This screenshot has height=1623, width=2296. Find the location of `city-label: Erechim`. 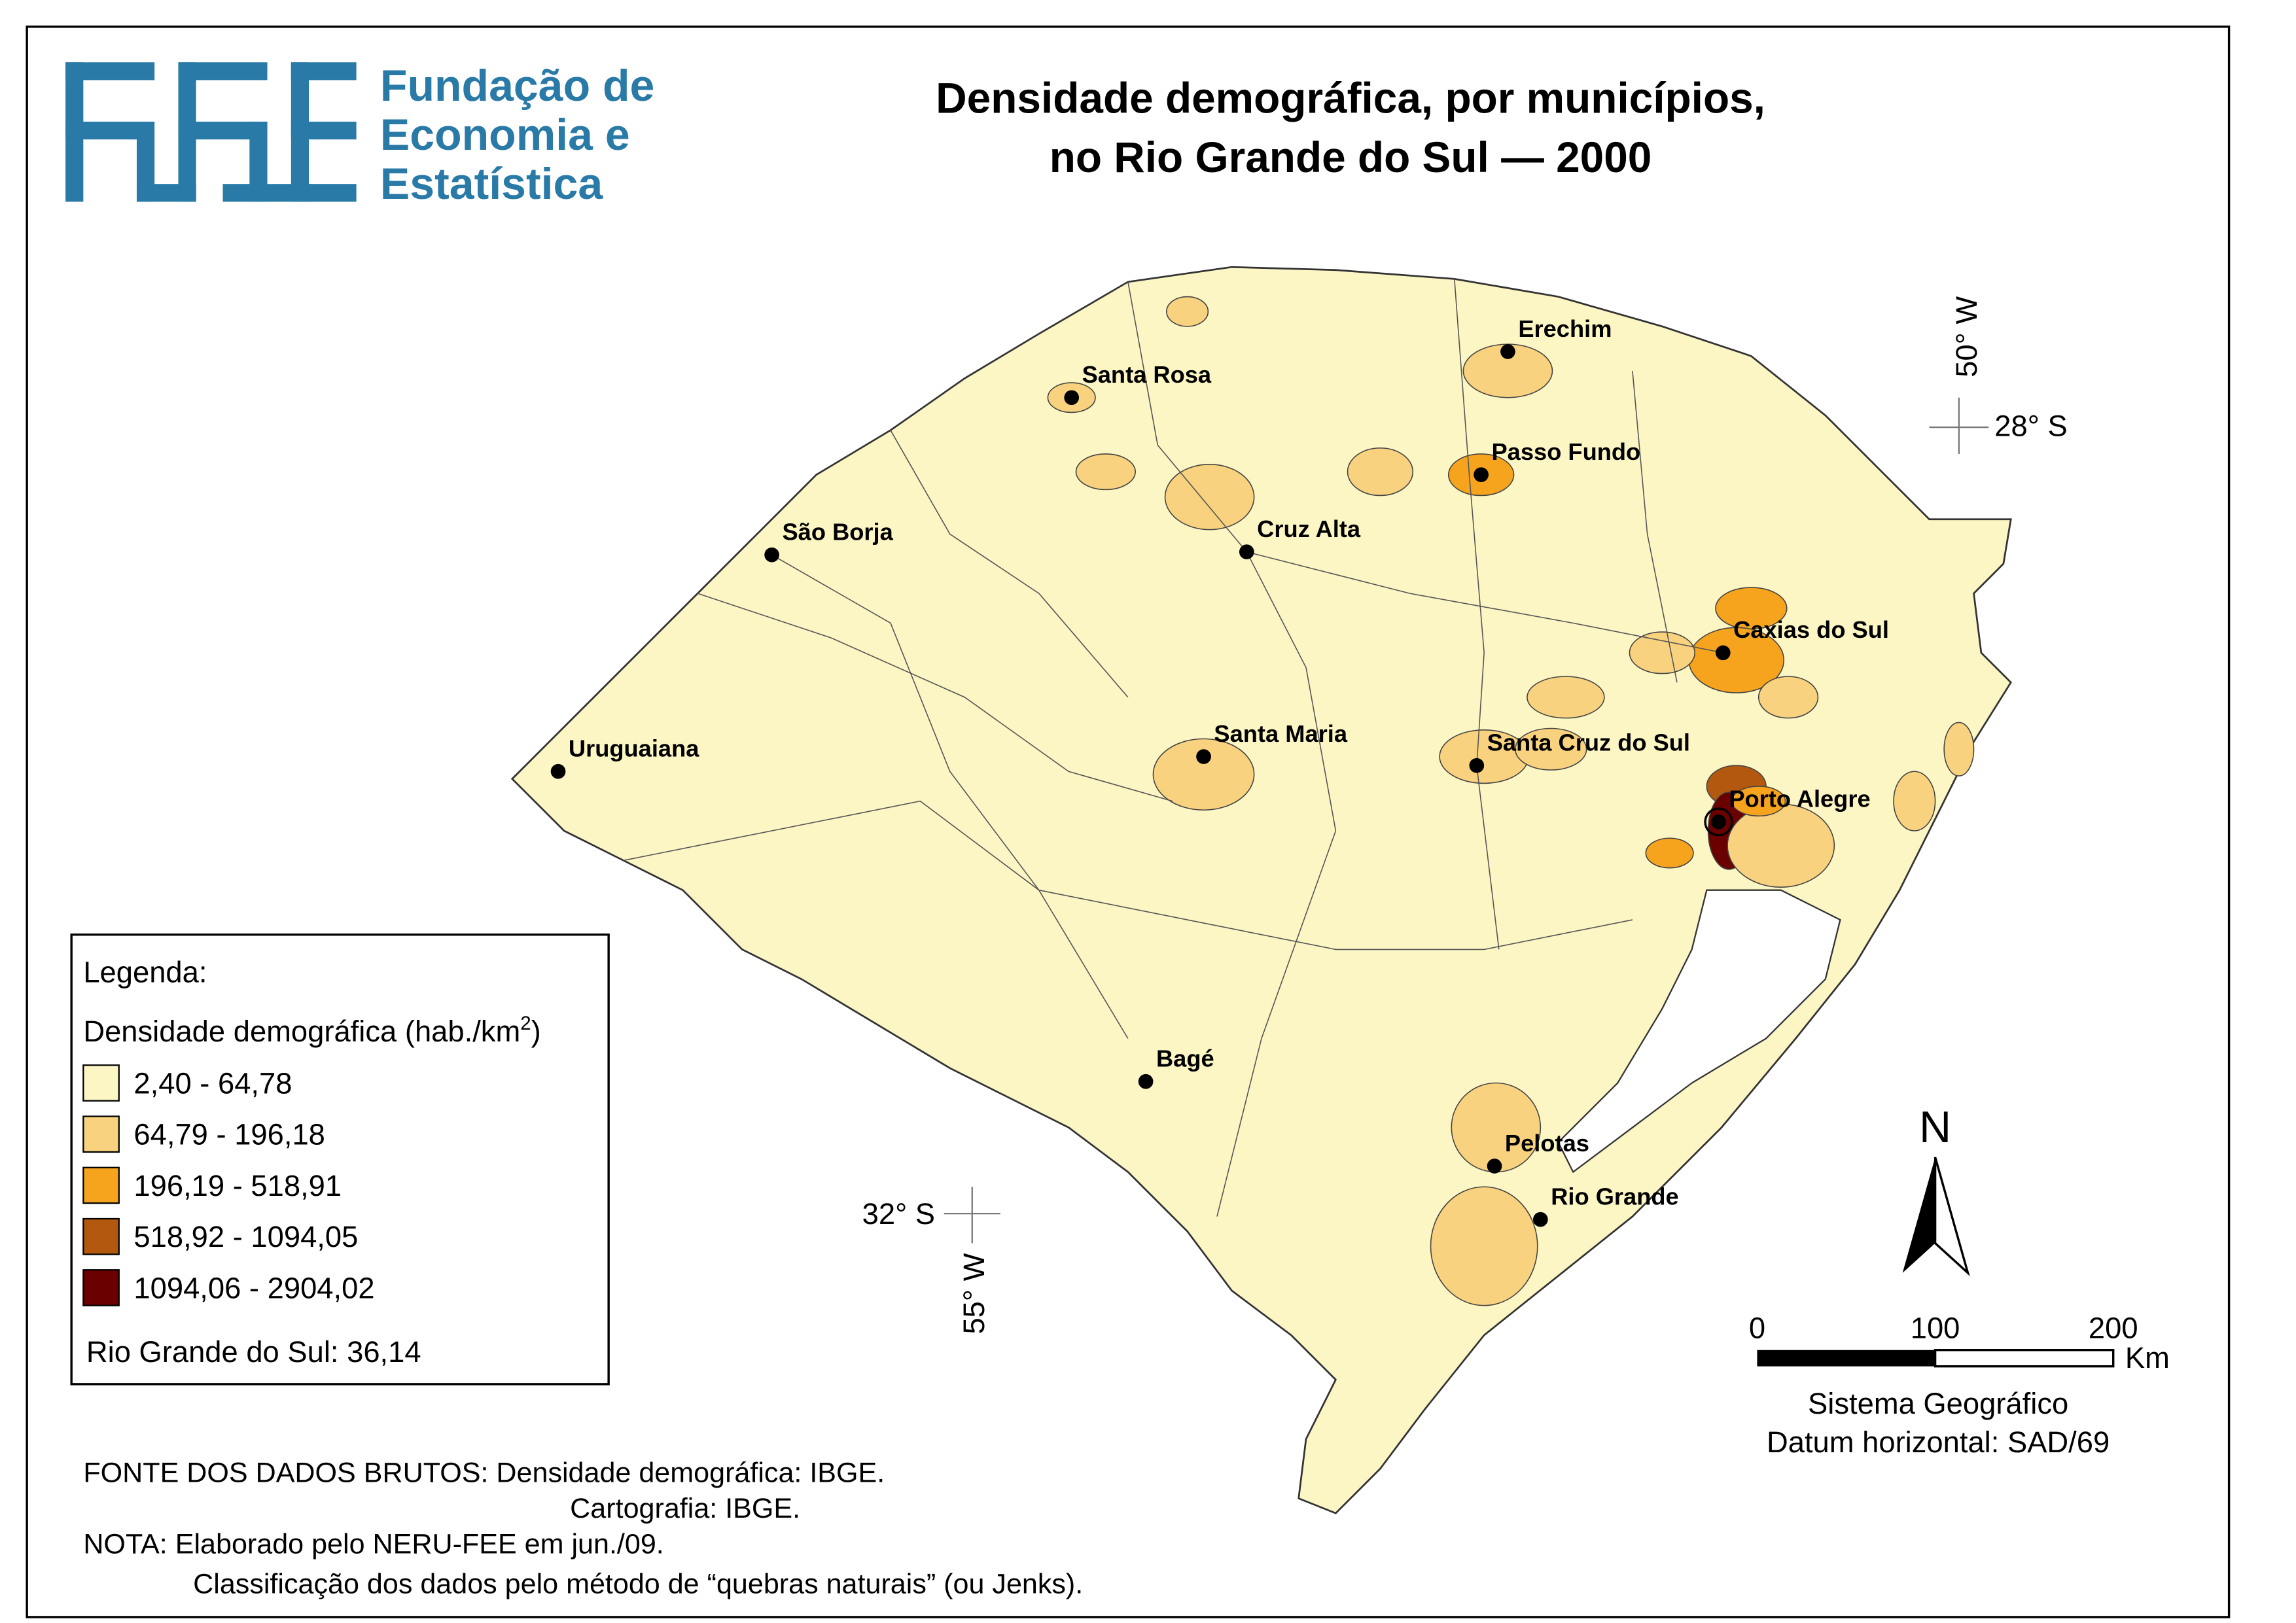

city-label: Erechim is located at coordinates (1565, 329).